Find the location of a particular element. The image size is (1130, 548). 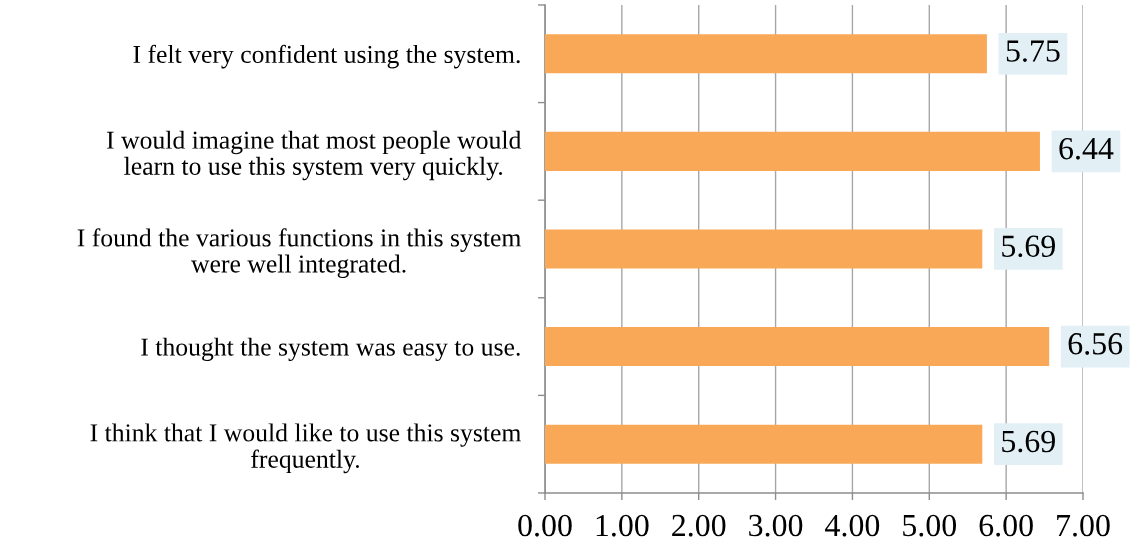

y-tick-label: I would imagine that most people would learn to use this system very quickly. is located at coordinates (314, 155).